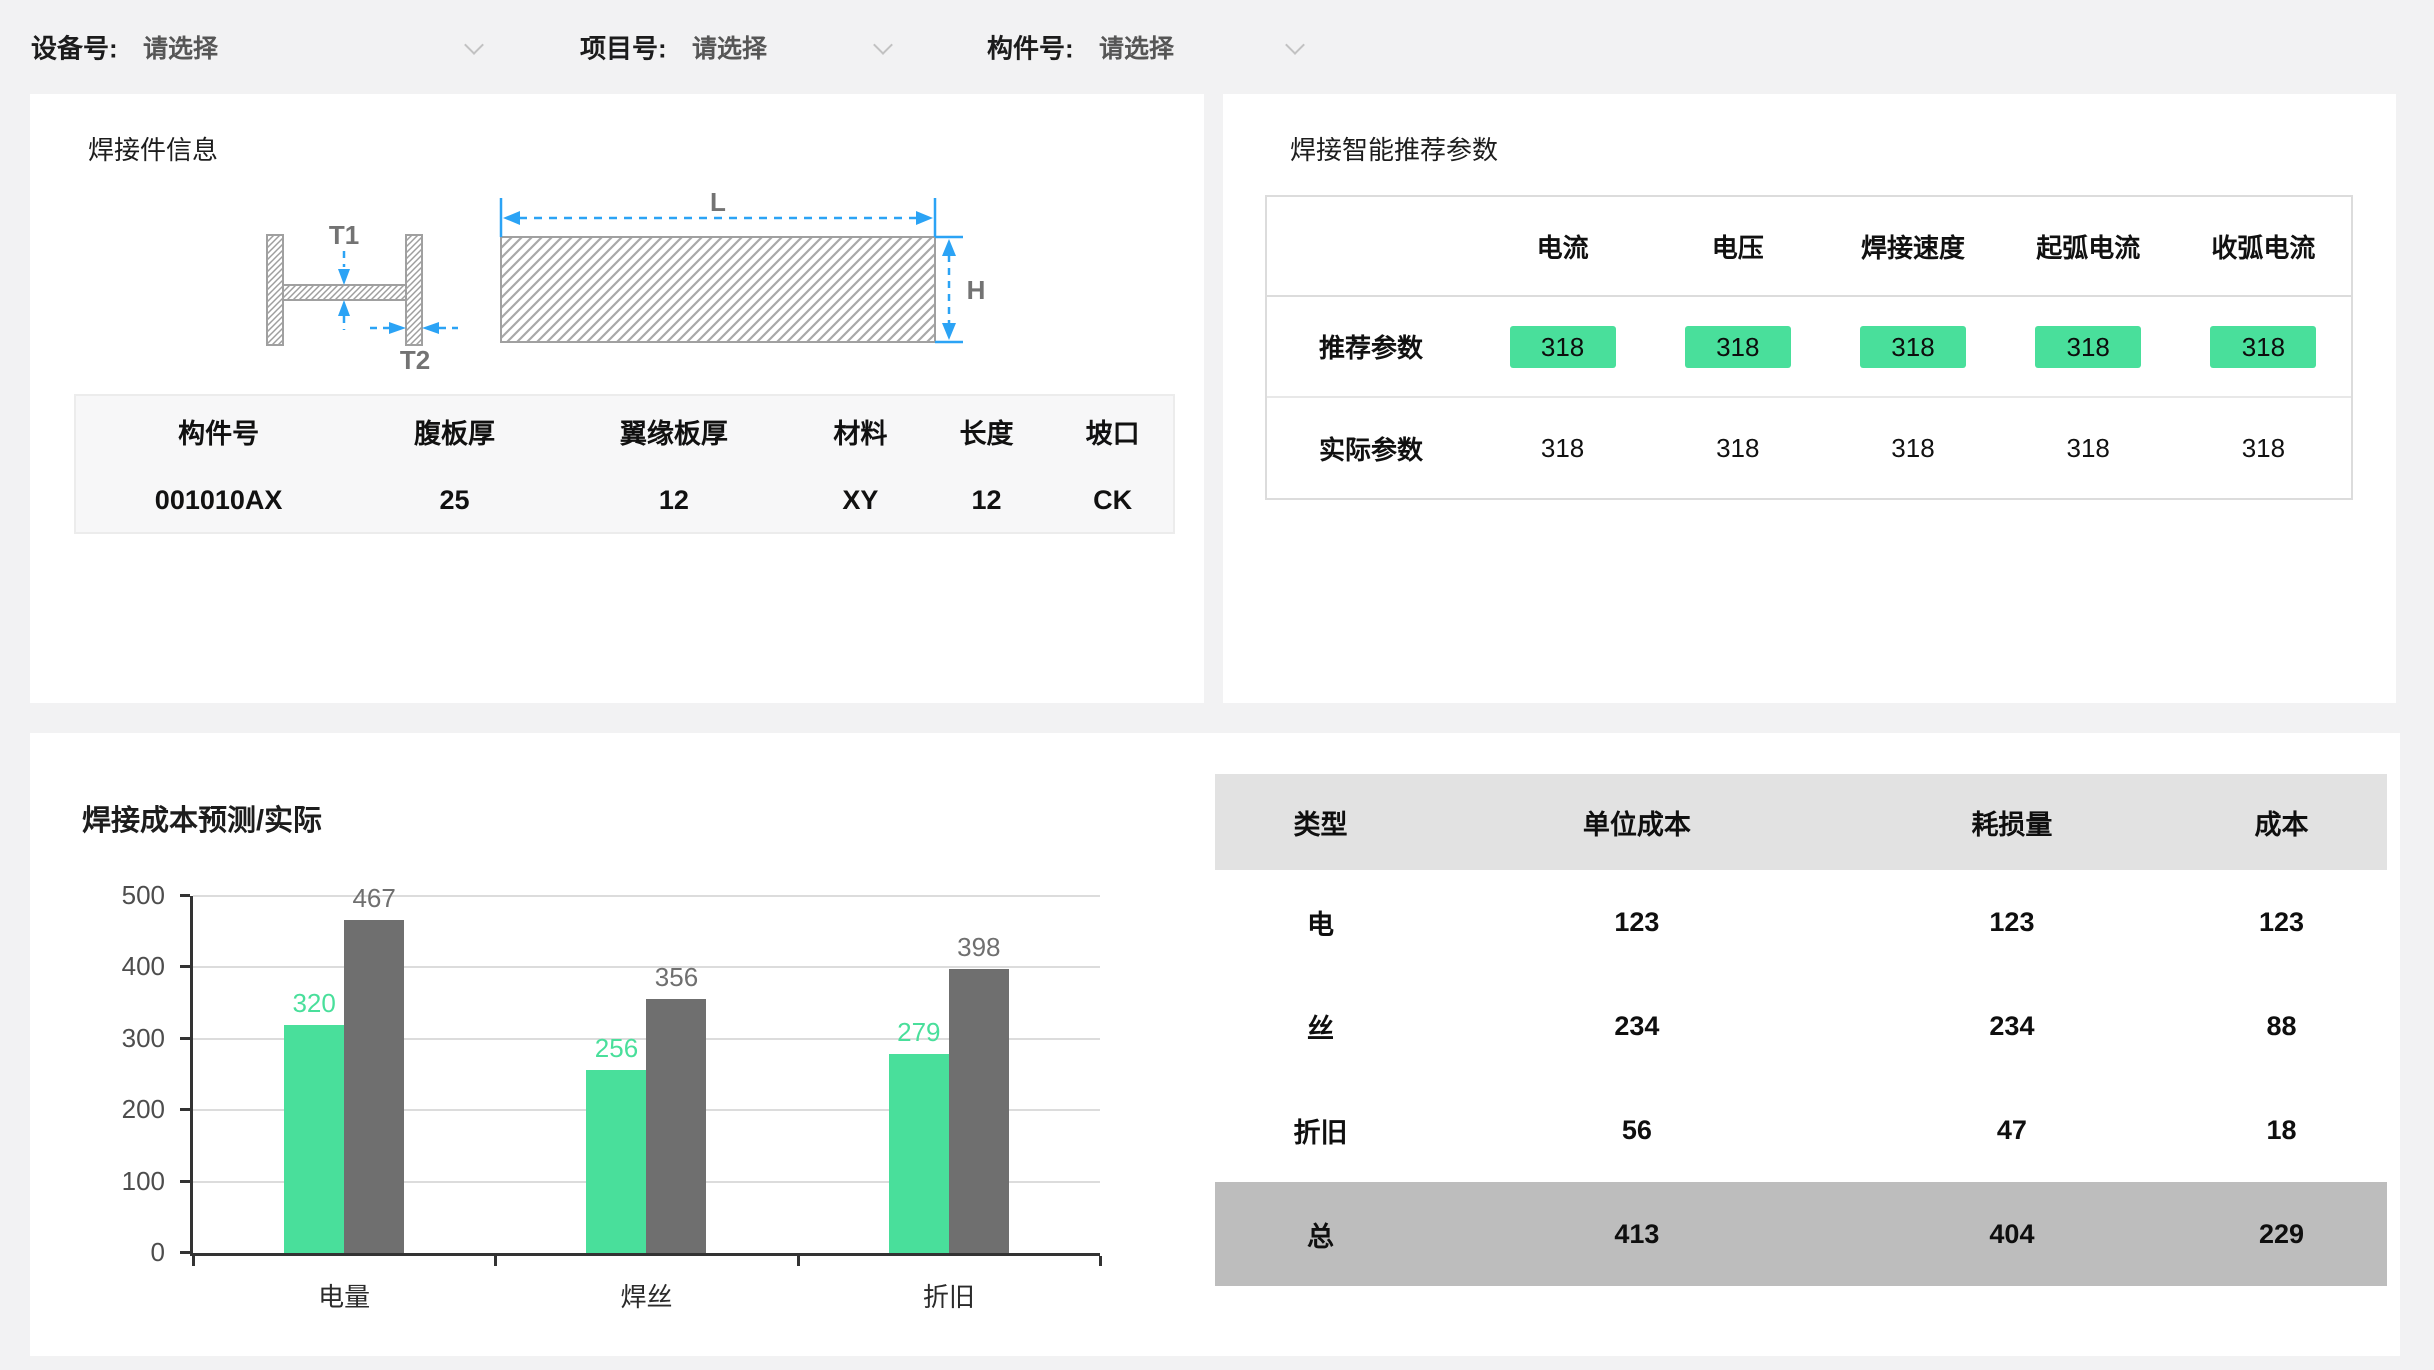 The width and height of the screenshot is (2434, 1370). Describe the element at coordinates (1320, 1132) in the screenshot. I see `cell: 折旧` at that location.